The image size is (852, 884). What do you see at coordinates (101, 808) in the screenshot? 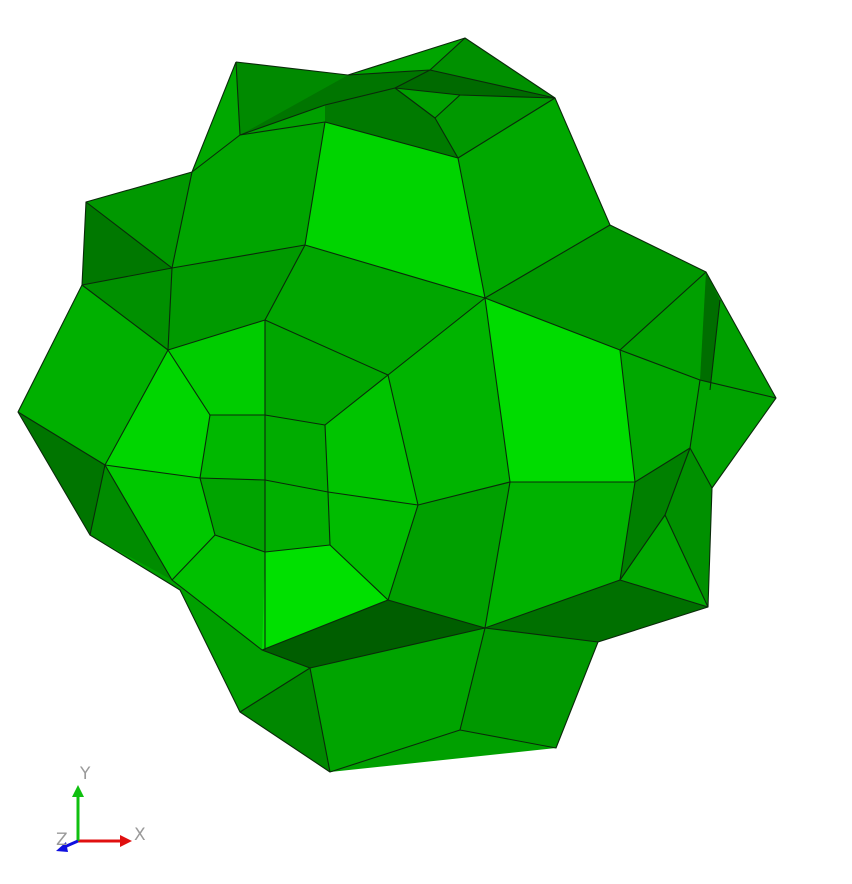
I see `axis-triad: X Y Z` at bounding box center [101, 808].